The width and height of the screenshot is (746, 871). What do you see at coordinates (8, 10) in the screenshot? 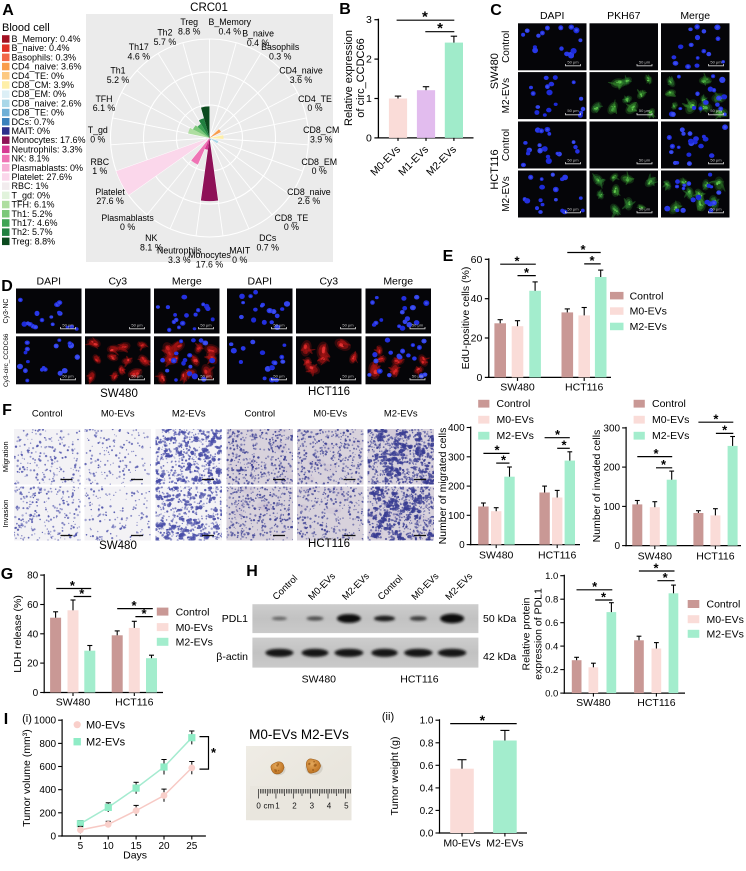
I see `svg-text: A` at bounding box center [8, 10].